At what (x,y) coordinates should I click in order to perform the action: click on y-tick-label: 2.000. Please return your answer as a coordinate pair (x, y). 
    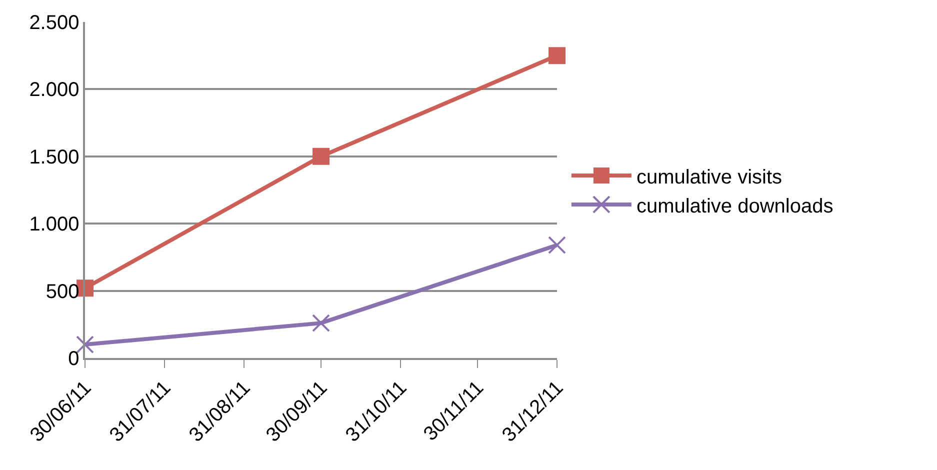
    Looking at the image, I should click on (54, 90).